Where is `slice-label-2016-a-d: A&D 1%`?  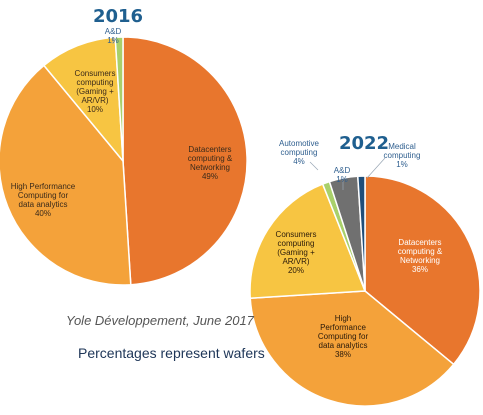 slice-label-2016-a-d: A&D 1% is located at coordinates (113, 36).